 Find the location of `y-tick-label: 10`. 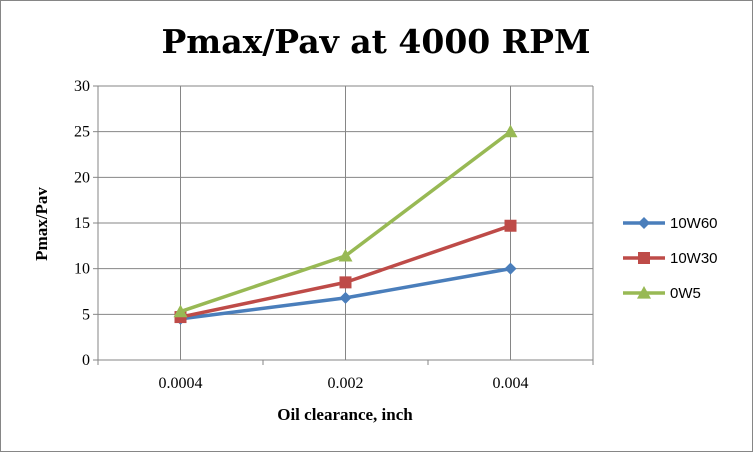

y-tick-label: 10 is located at coordinates (82, 269).